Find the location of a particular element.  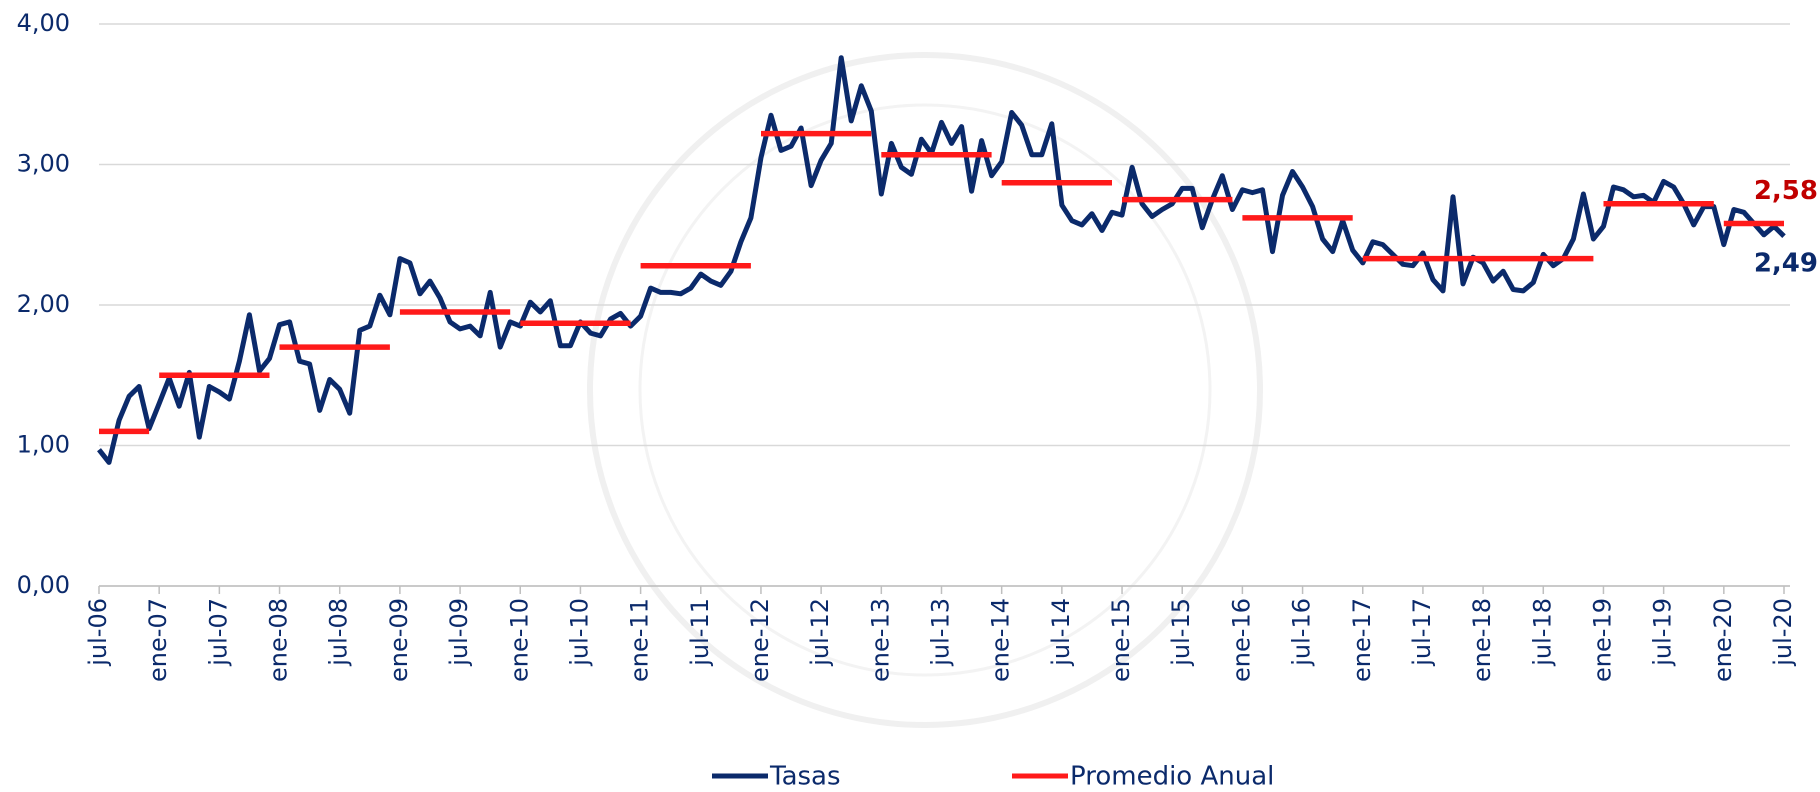

y-tick-label: 4,00 is located at coordinates (43, 23).